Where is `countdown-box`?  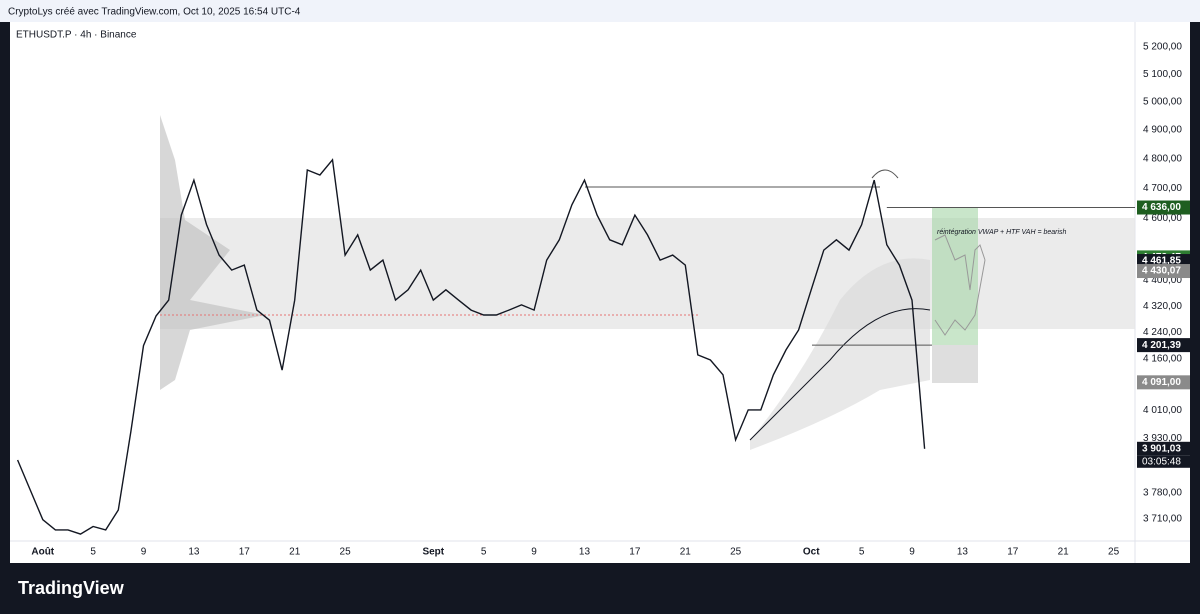
countdown-box is located at coordinates (1163, 461).